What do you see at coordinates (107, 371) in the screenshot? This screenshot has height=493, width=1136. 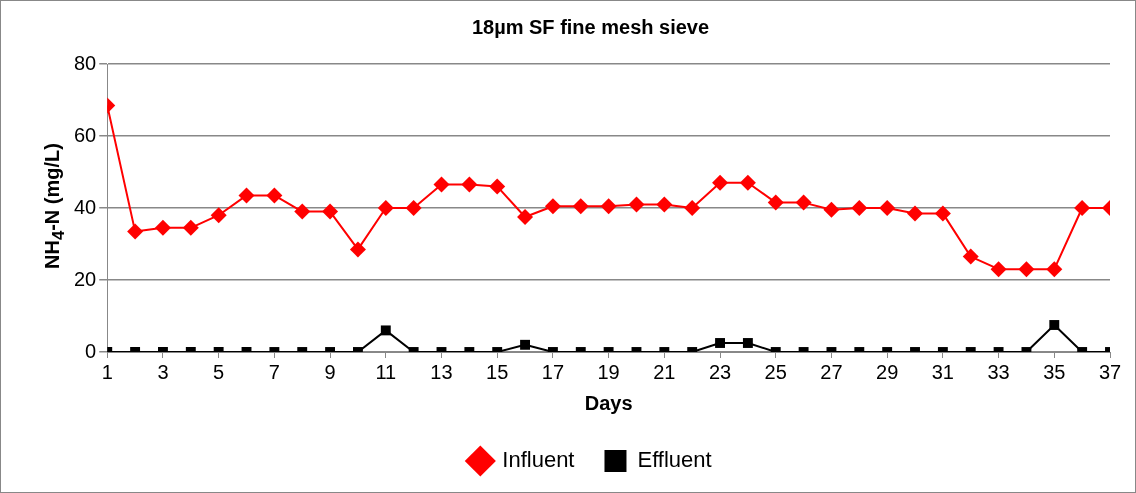 I see `x-tick-label: 1` at bounding box center [107, 371].